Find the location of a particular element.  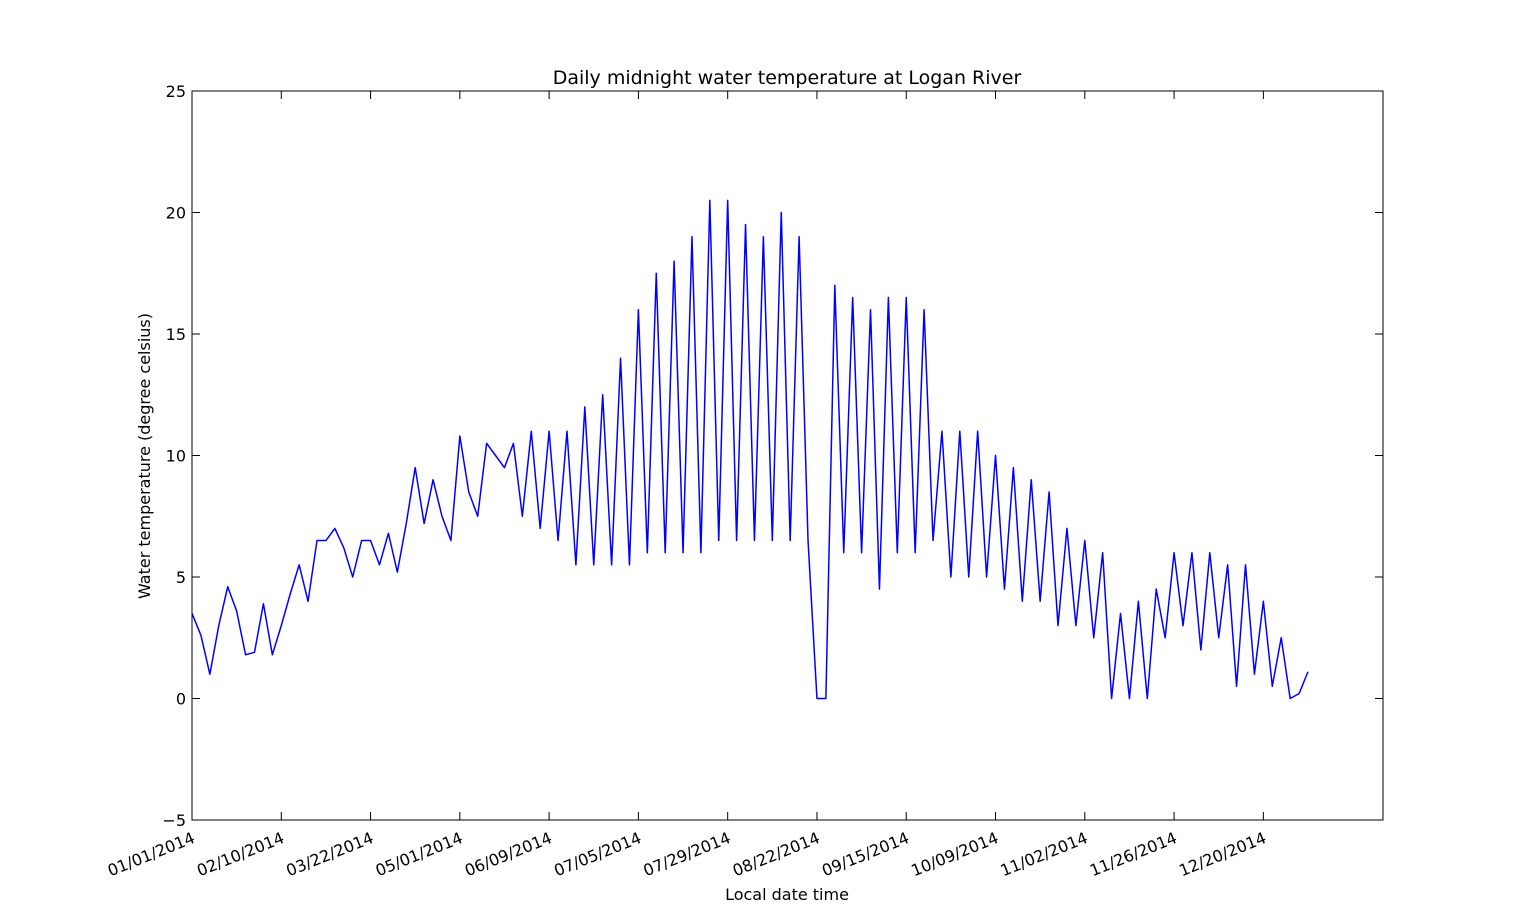

y-tick-label: 25 is located at coordinates (176, 91).